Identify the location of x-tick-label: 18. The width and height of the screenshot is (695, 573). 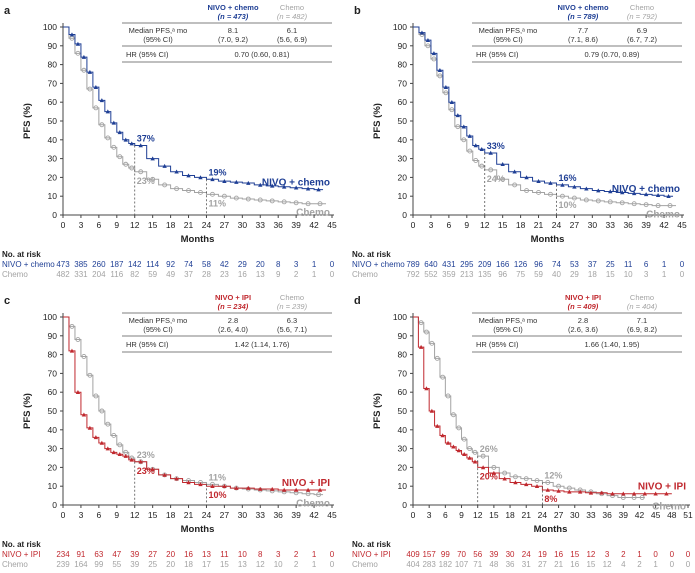
(521, 225).